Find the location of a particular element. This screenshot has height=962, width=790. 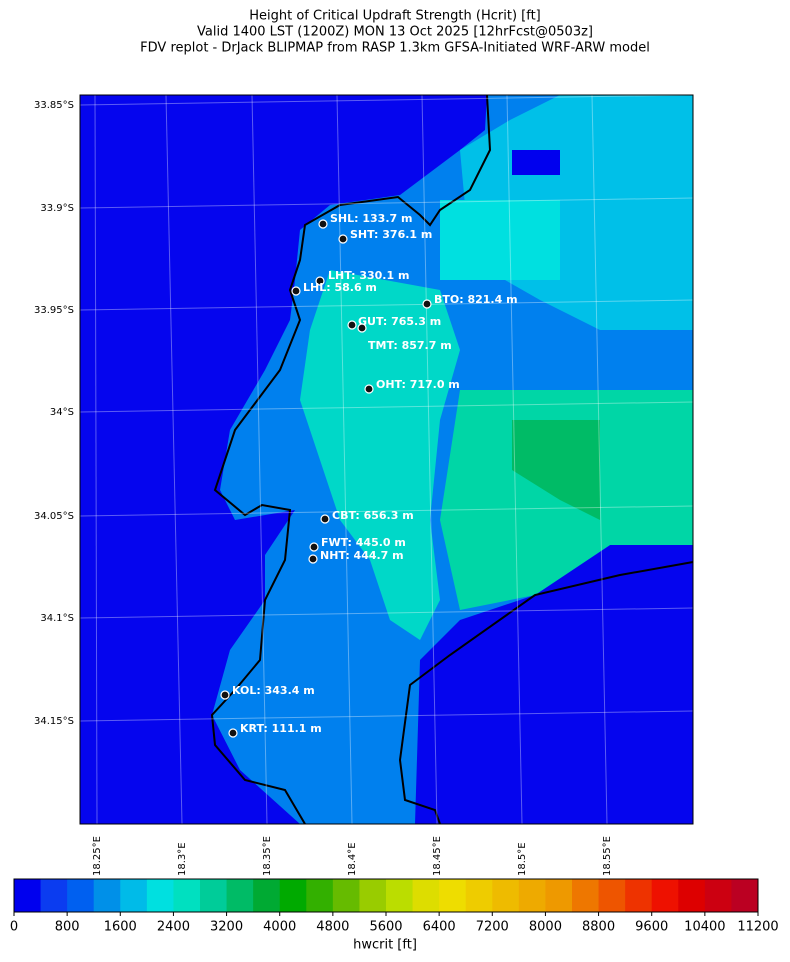

colorbar-tick-label: 1600 is located at coordinates (120, 927).